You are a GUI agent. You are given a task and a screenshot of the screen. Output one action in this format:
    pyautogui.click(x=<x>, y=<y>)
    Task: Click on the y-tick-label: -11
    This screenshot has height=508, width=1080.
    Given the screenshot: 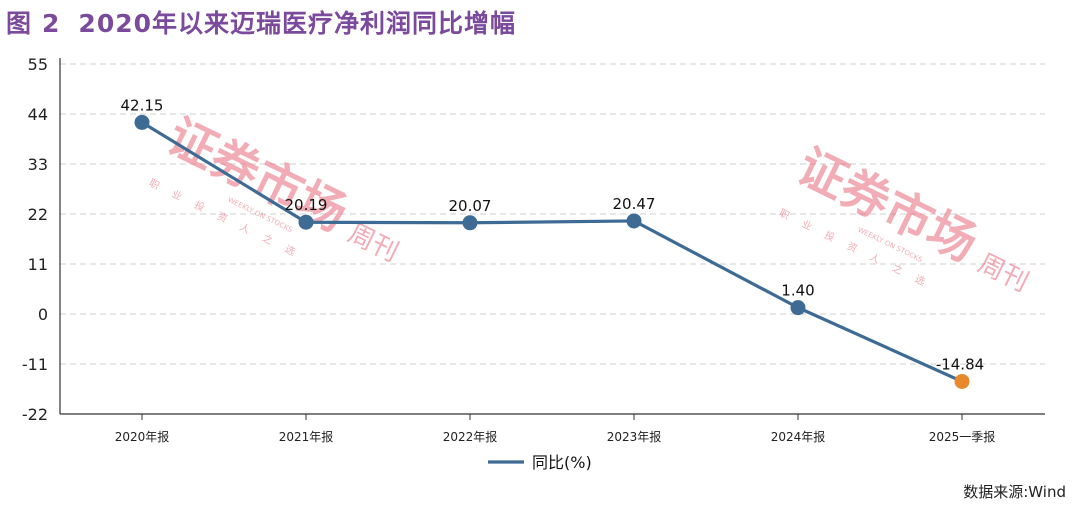 What is the action you would take?
    pyautogui.click(x=35, y=364)
    